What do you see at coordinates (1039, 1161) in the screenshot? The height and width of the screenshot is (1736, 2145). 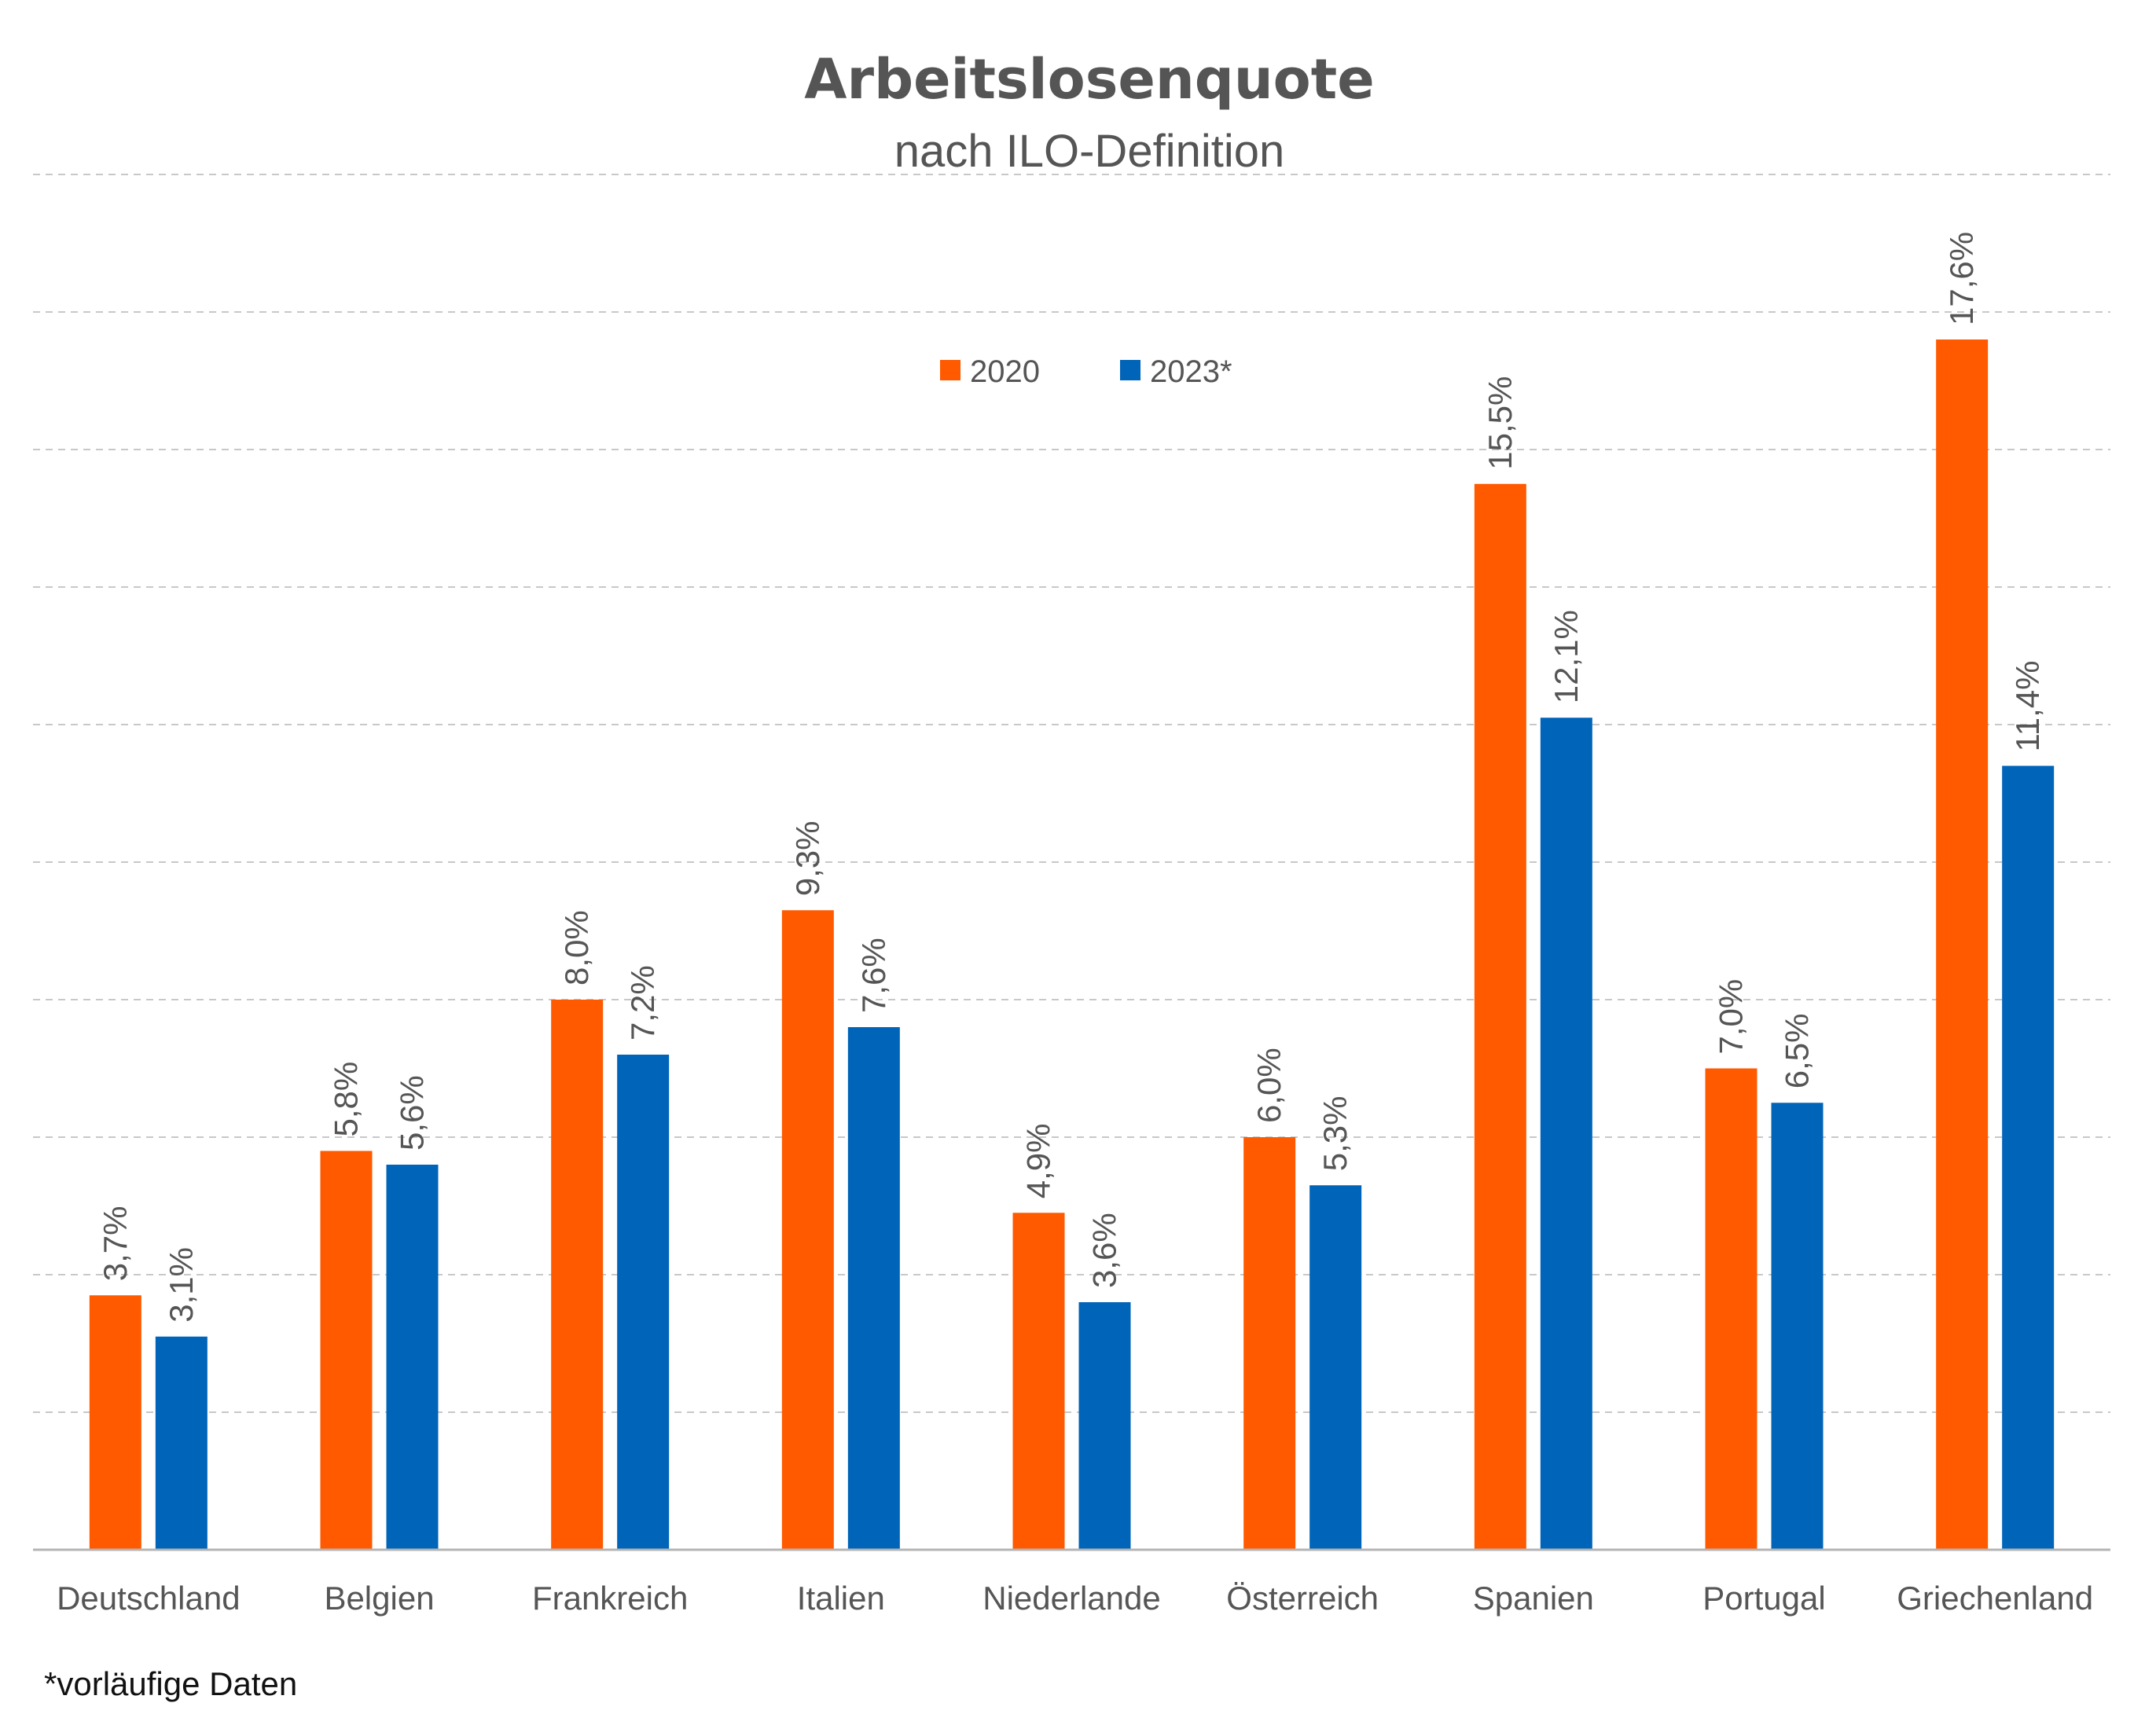 I see `value-label: 4,9%` at bounding box center [1039, 1161].